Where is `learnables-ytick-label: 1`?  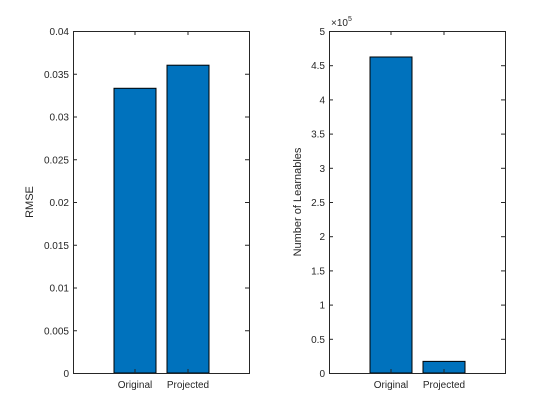
learnables-ytick-label: 1 is located at coordinates (322, 306).